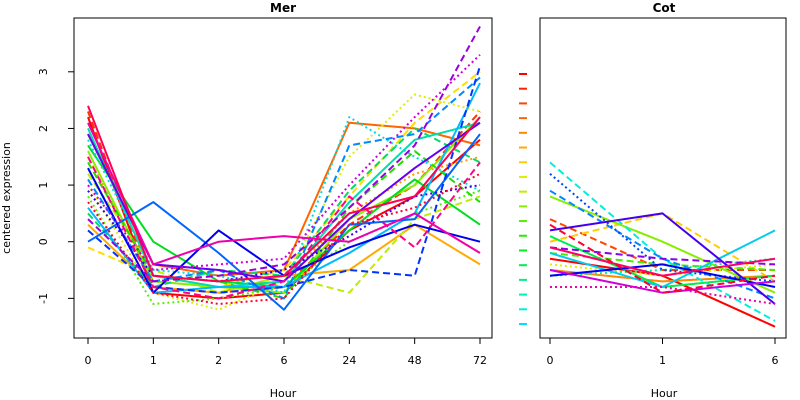 The image size is (800, 400). What do you see at coordinates (153, 360) in the screenshot?
I see `x-tick-label-mer-1: 1` at bounding box center [153, 360].